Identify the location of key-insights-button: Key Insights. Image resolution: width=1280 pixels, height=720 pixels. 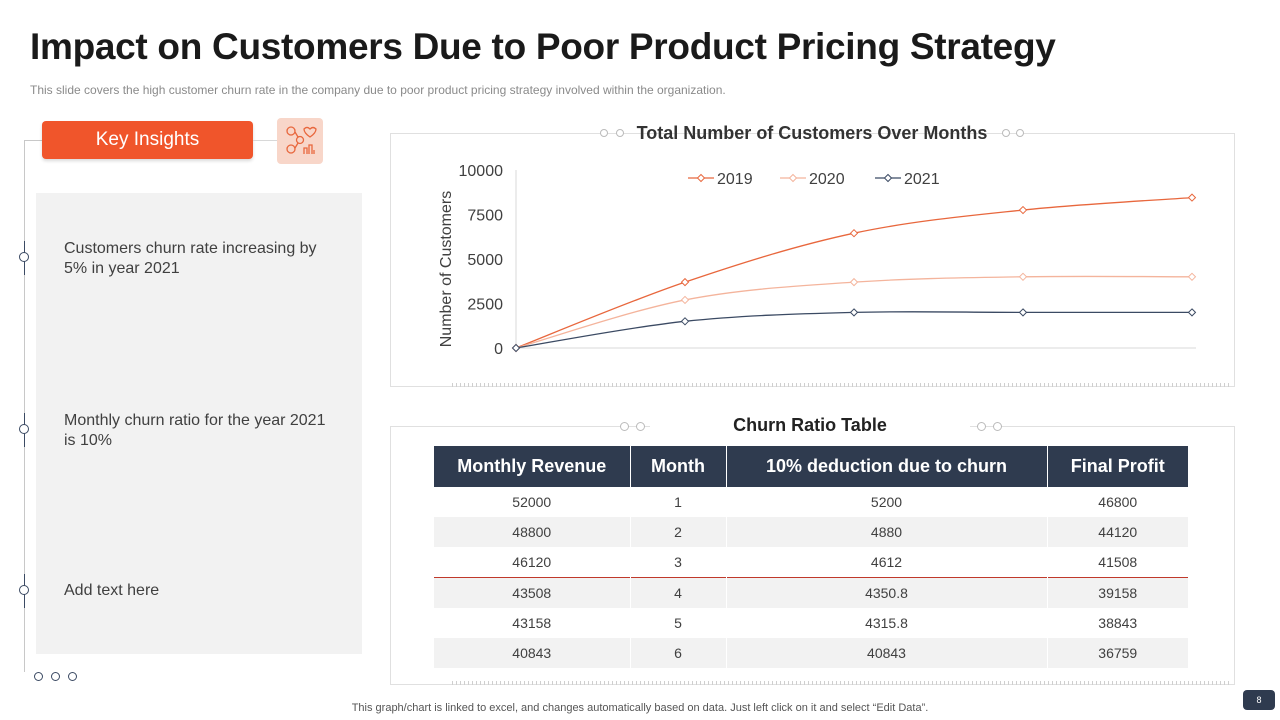
(147, 140).